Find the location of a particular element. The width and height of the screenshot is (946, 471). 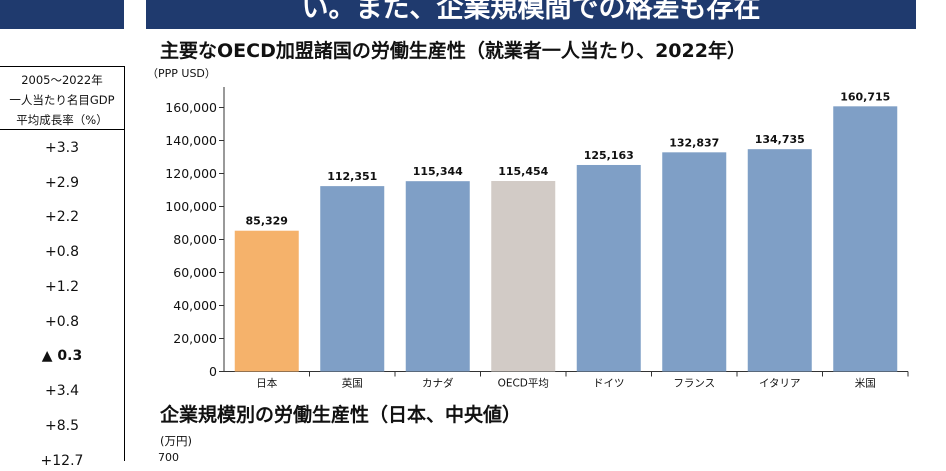

bar-data-label: 115,344 is located at coordinates (438, 171).